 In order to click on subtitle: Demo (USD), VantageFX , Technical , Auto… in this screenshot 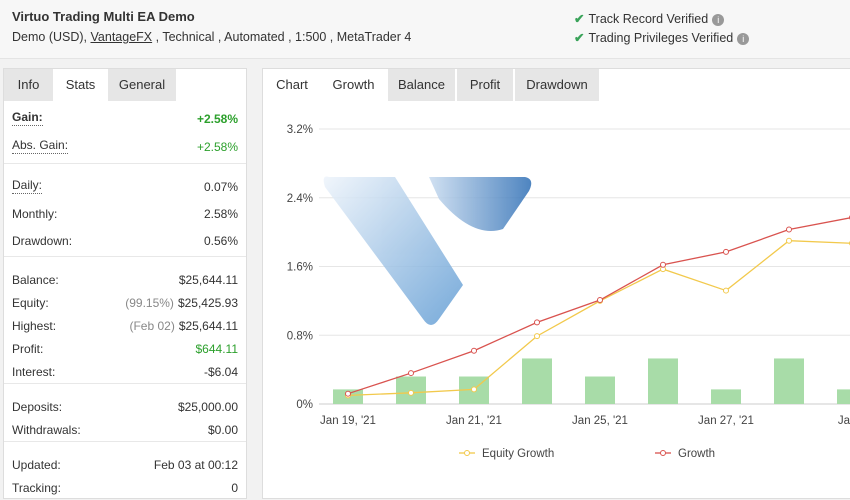, I will do `click(211, 37)`.